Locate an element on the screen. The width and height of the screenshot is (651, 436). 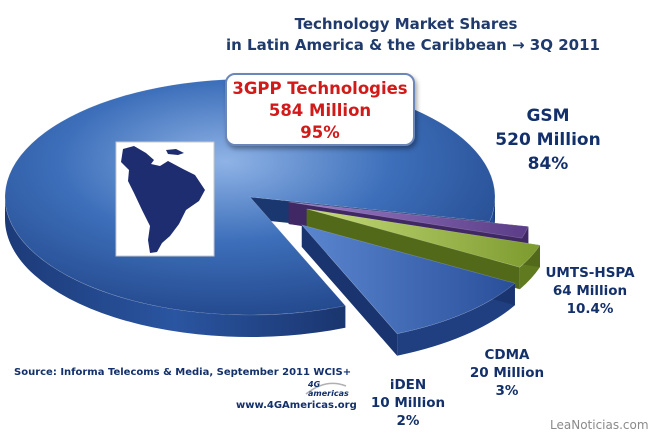
4g-americas-logo: 4G americas is located at coordinates (326, 389).